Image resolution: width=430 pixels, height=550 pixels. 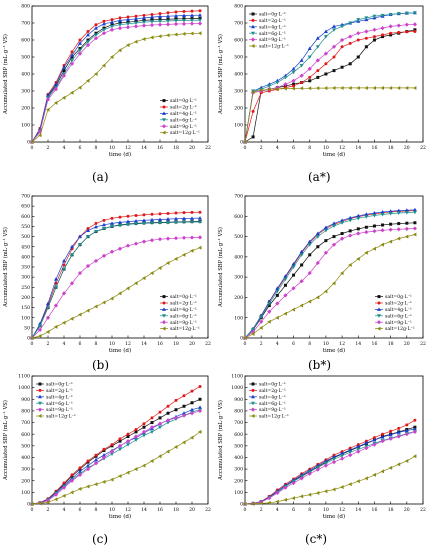 What do you see at coordinates (176, 148) in the screenshot?
I see `x-tick-label: 18` at bounding box center [176, 148].